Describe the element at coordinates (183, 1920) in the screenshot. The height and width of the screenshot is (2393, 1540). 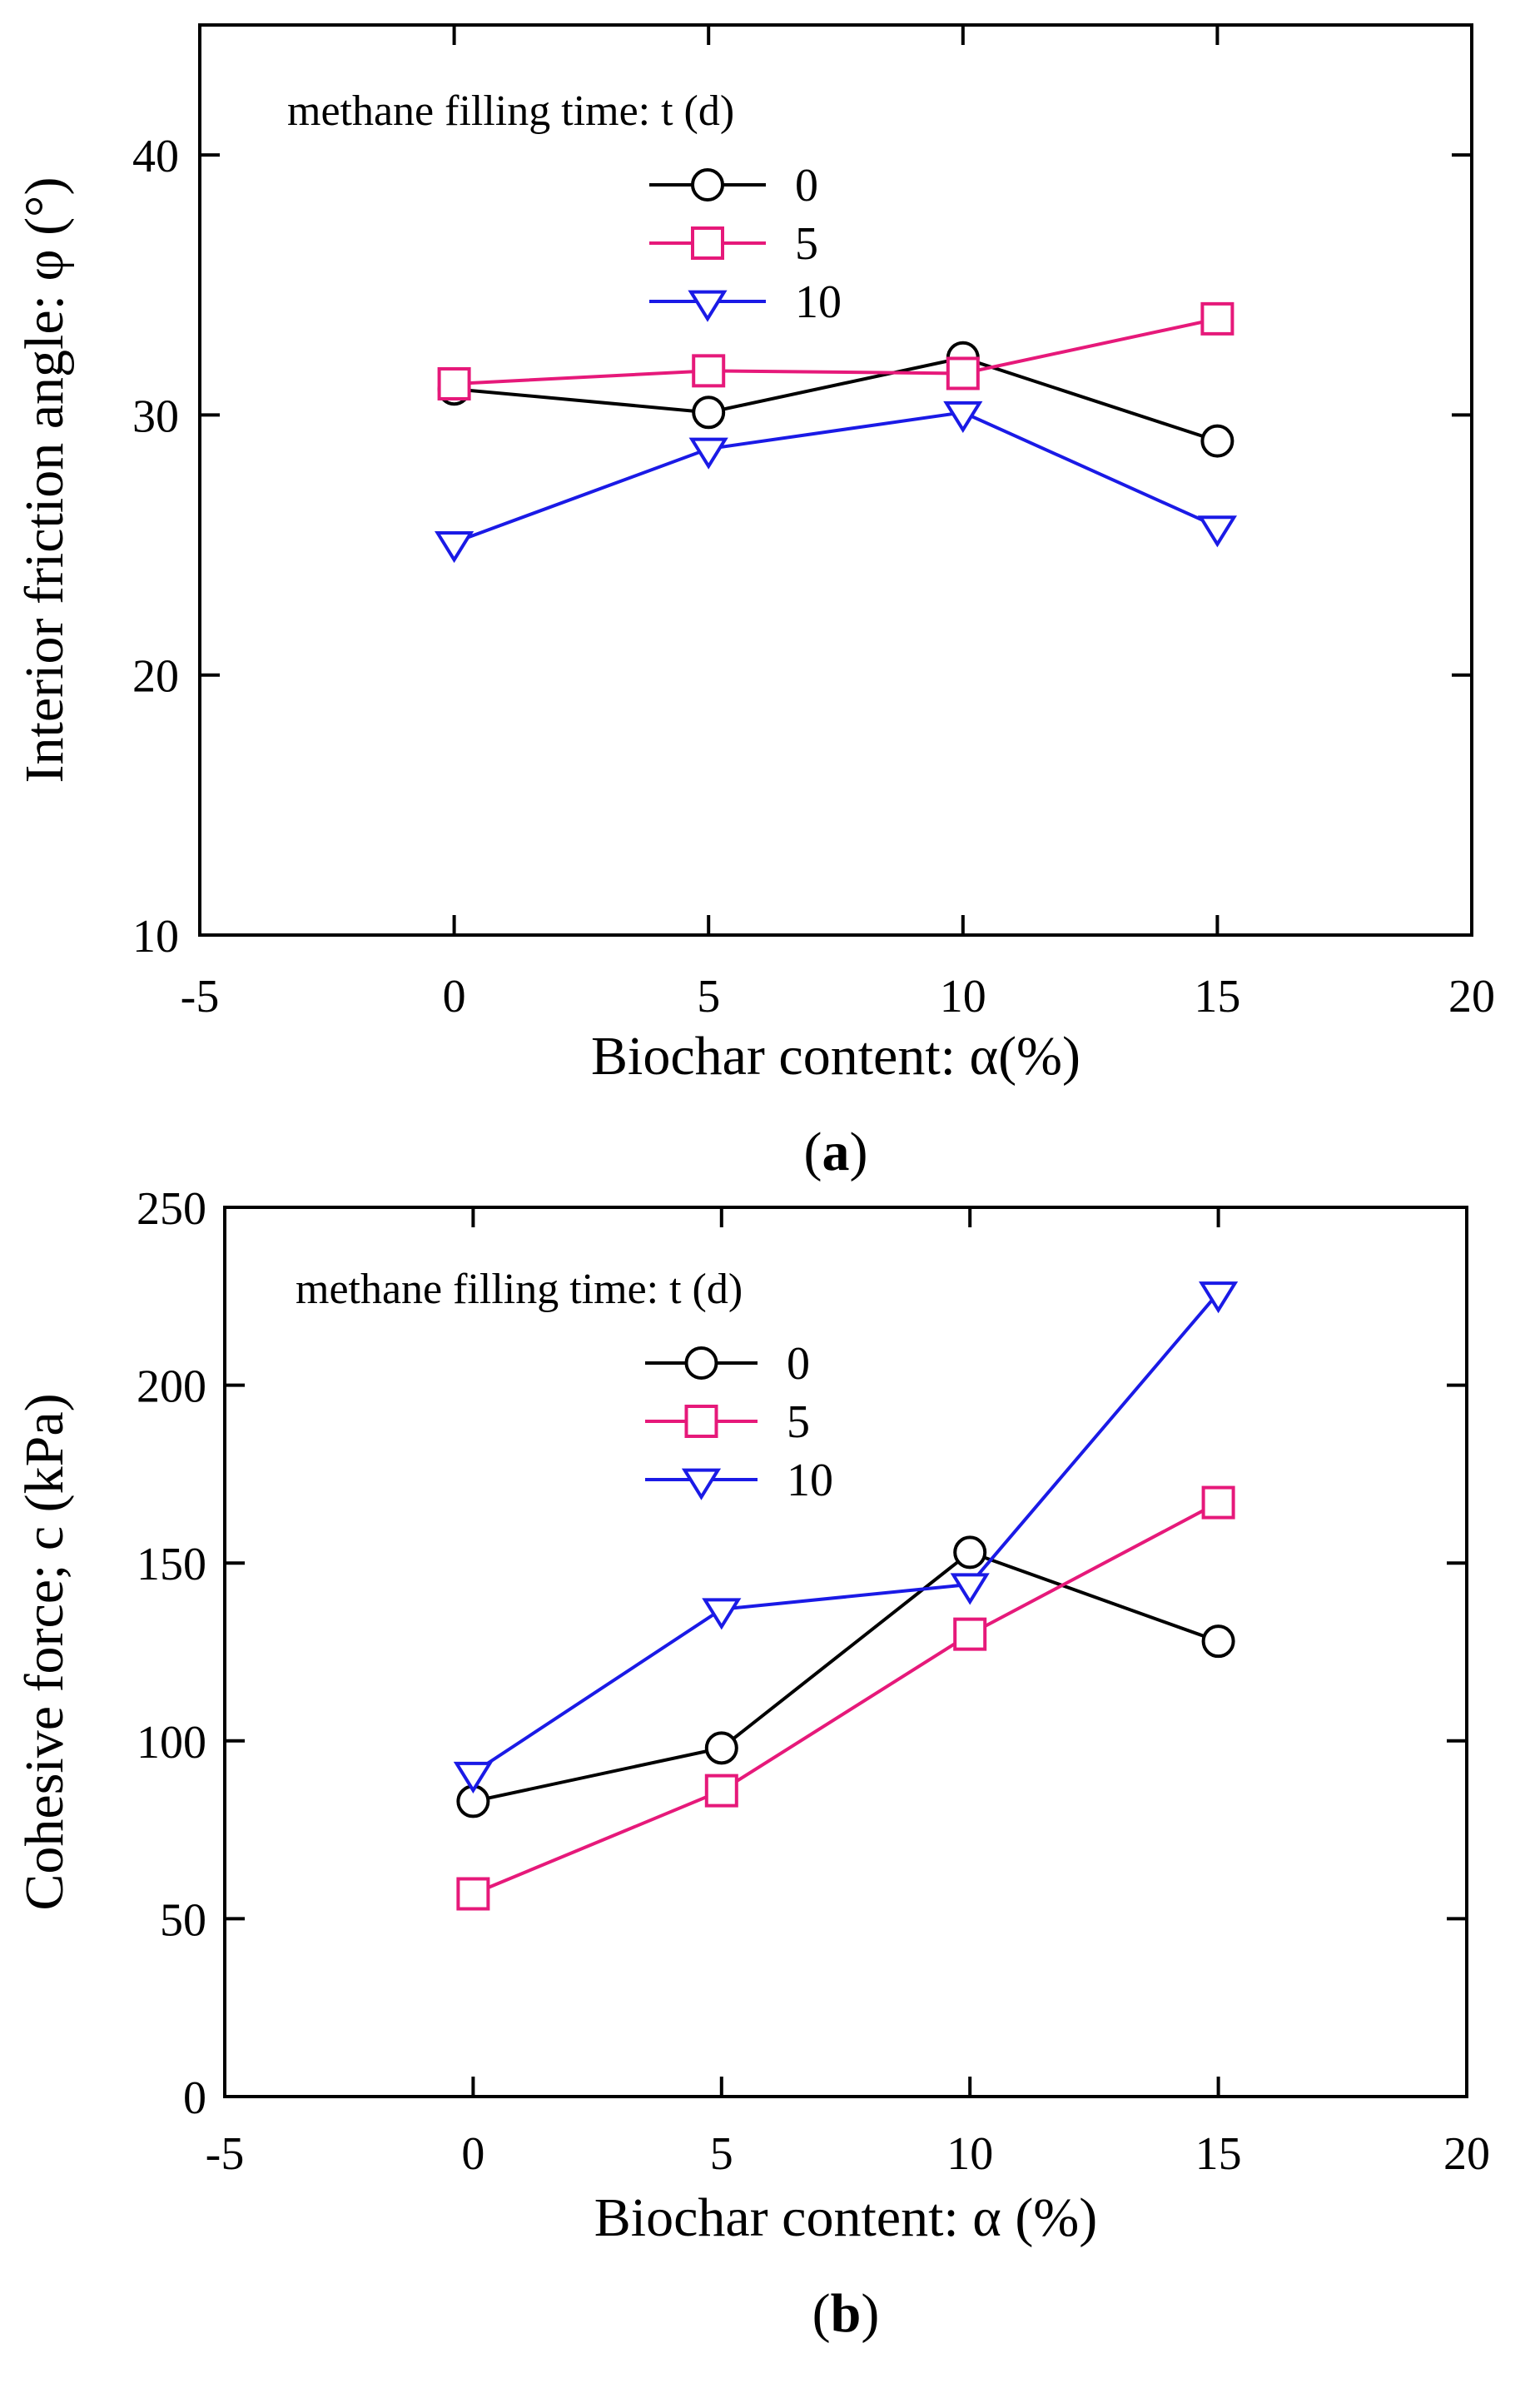
I see `y-tick-label: 50` at that location.